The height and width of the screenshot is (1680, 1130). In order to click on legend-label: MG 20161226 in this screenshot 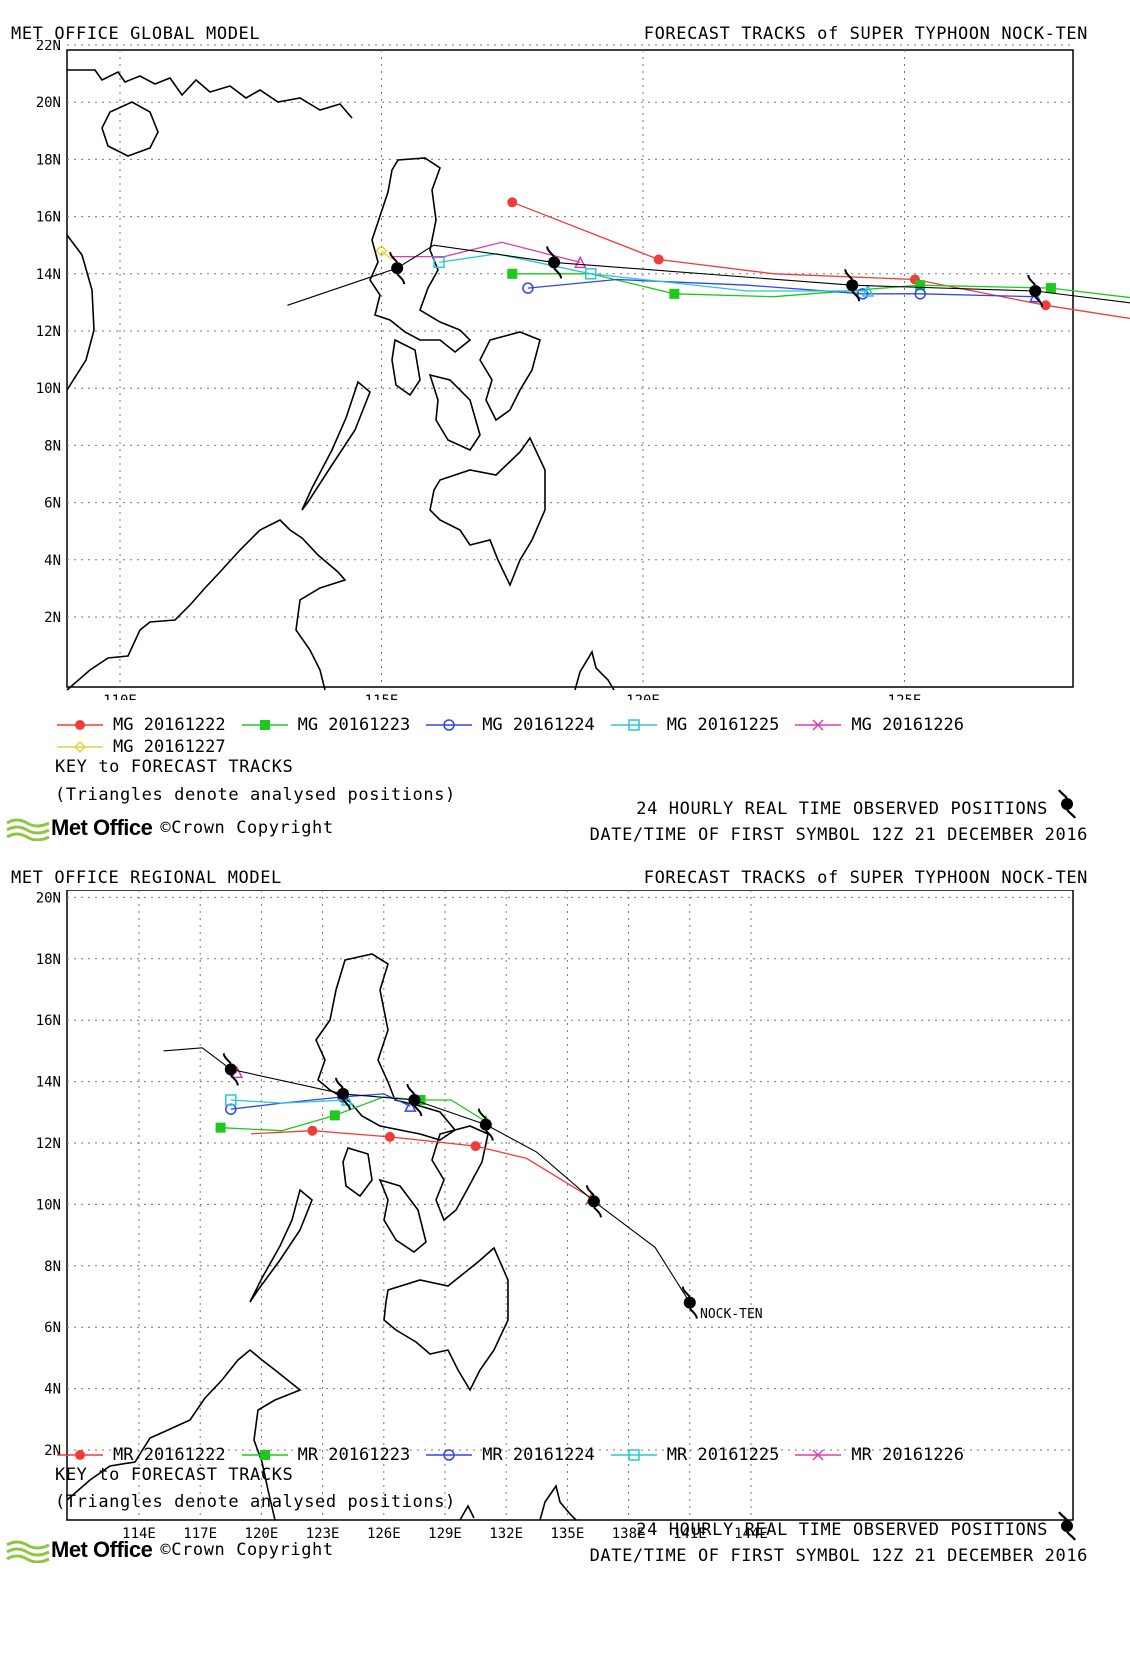, I will do `click(907, 725)`.